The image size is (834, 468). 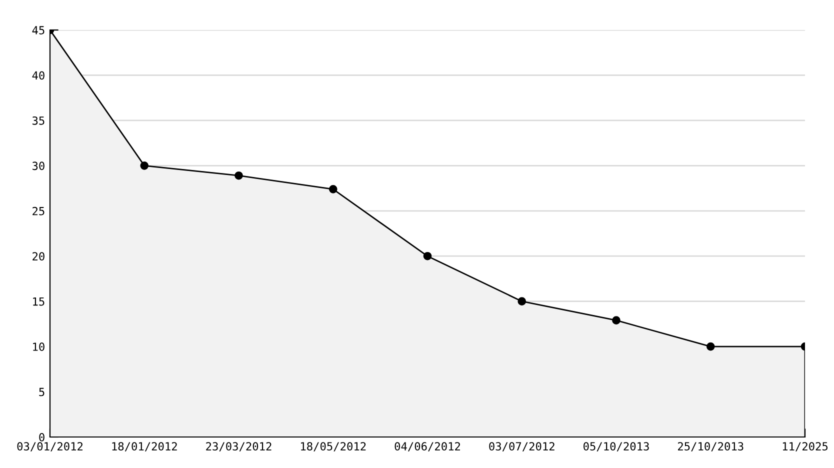 What do you see at coordinates (711, 447) in the screenshot?
I see `x-tick-label: 25/10/2013` at bounding box center [711, 447].